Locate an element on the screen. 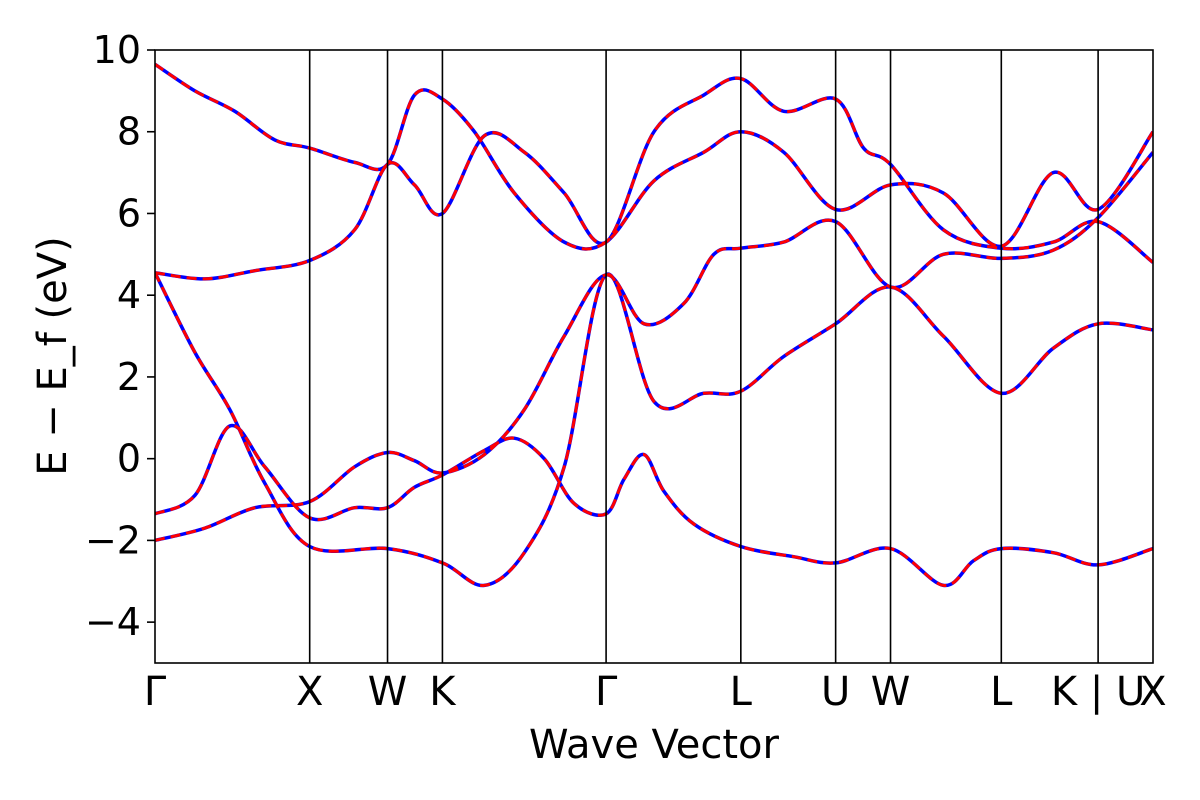 This screenshot has width=1200, height=800. y-axis-ticks: −4 −2 0 2 4 6 8 10 is located at coordinates (120, 336).